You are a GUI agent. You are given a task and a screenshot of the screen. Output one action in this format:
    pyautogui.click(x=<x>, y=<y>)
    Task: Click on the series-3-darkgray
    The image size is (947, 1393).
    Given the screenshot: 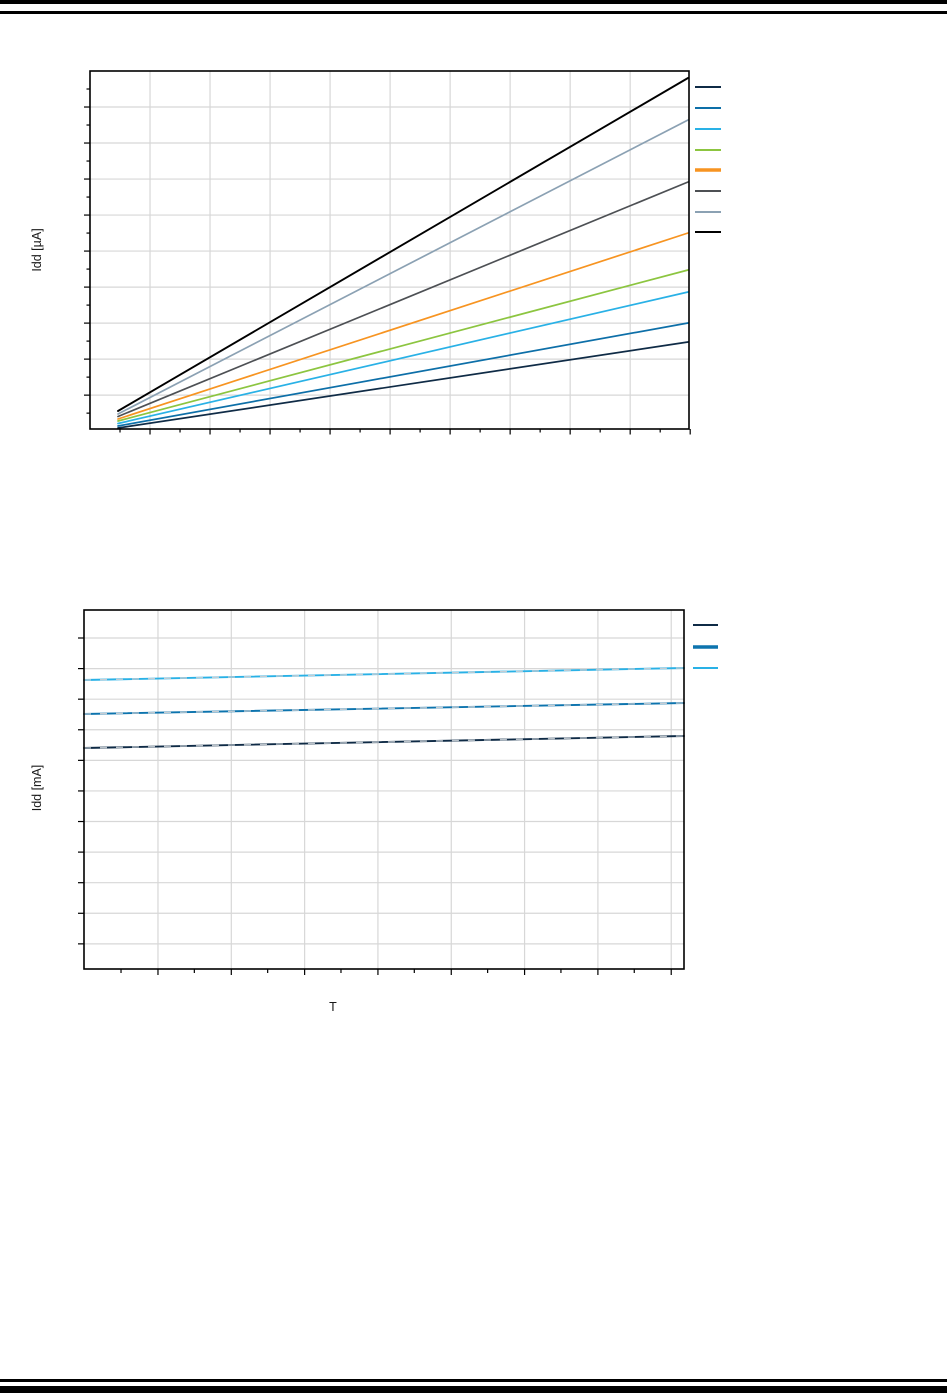 What is the action you would take?
    pyautogui.click(x=403, y=299)
    